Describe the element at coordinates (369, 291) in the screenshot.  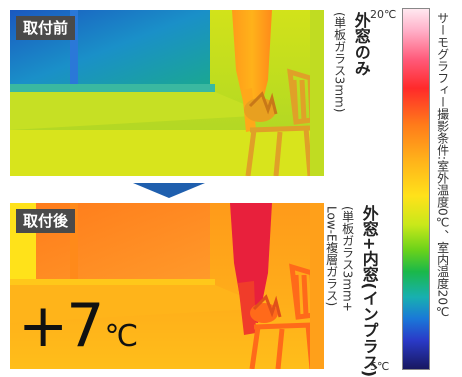
I see `after-title: 外窓+内窓(インプラス)` at that location.